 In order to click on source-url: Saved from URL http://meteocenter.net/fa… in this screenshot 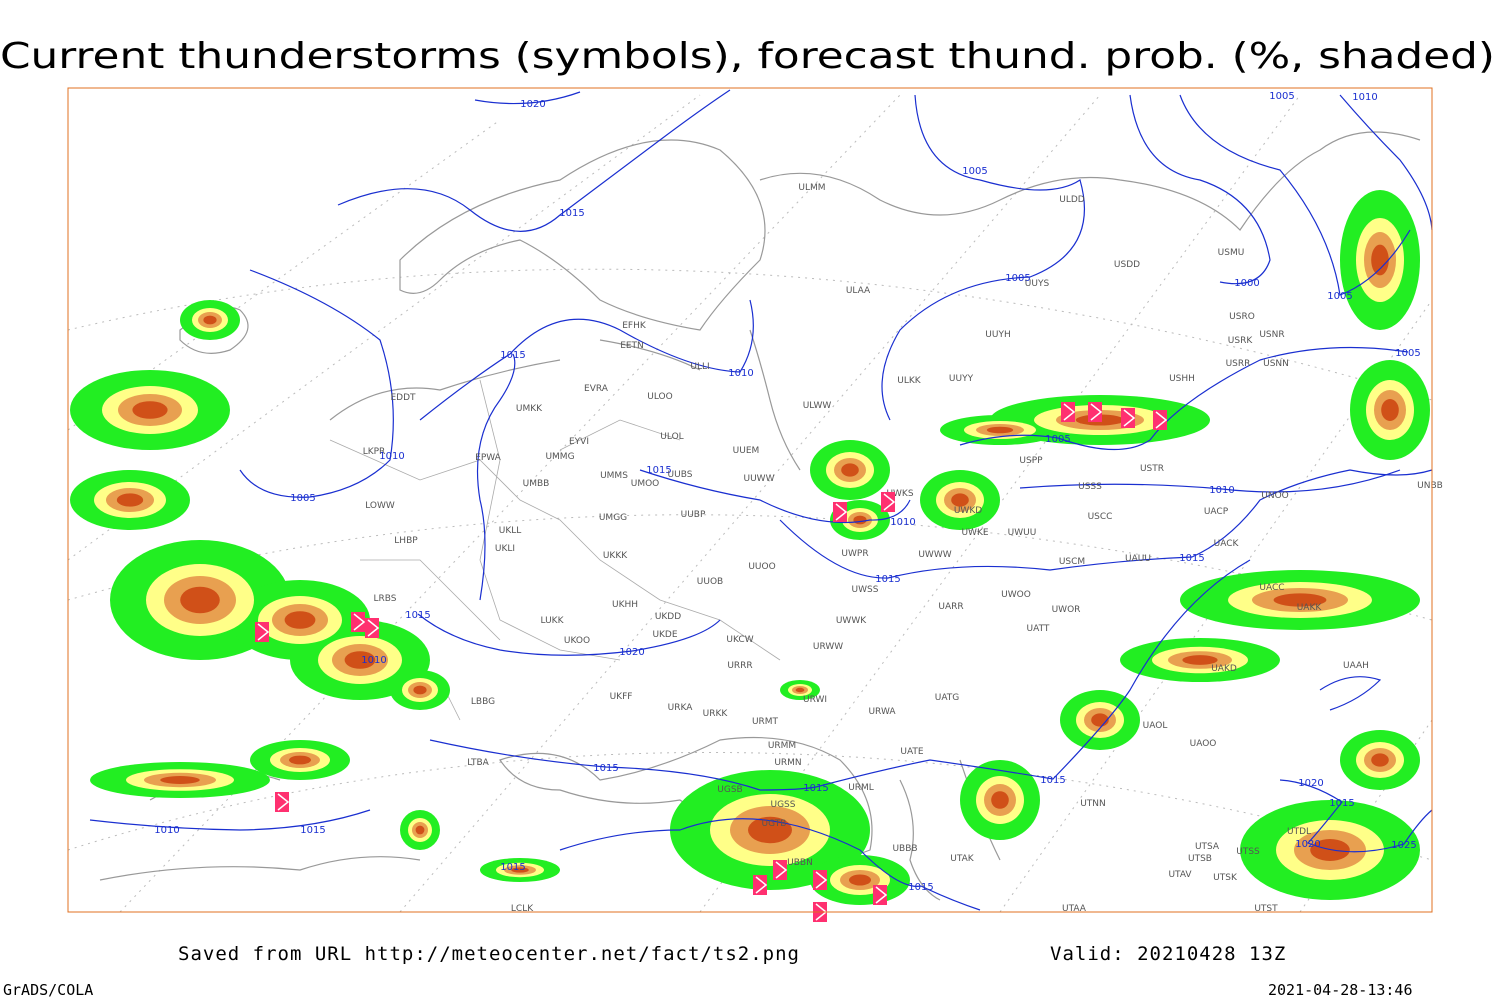, I will do `click(489, 954)`.